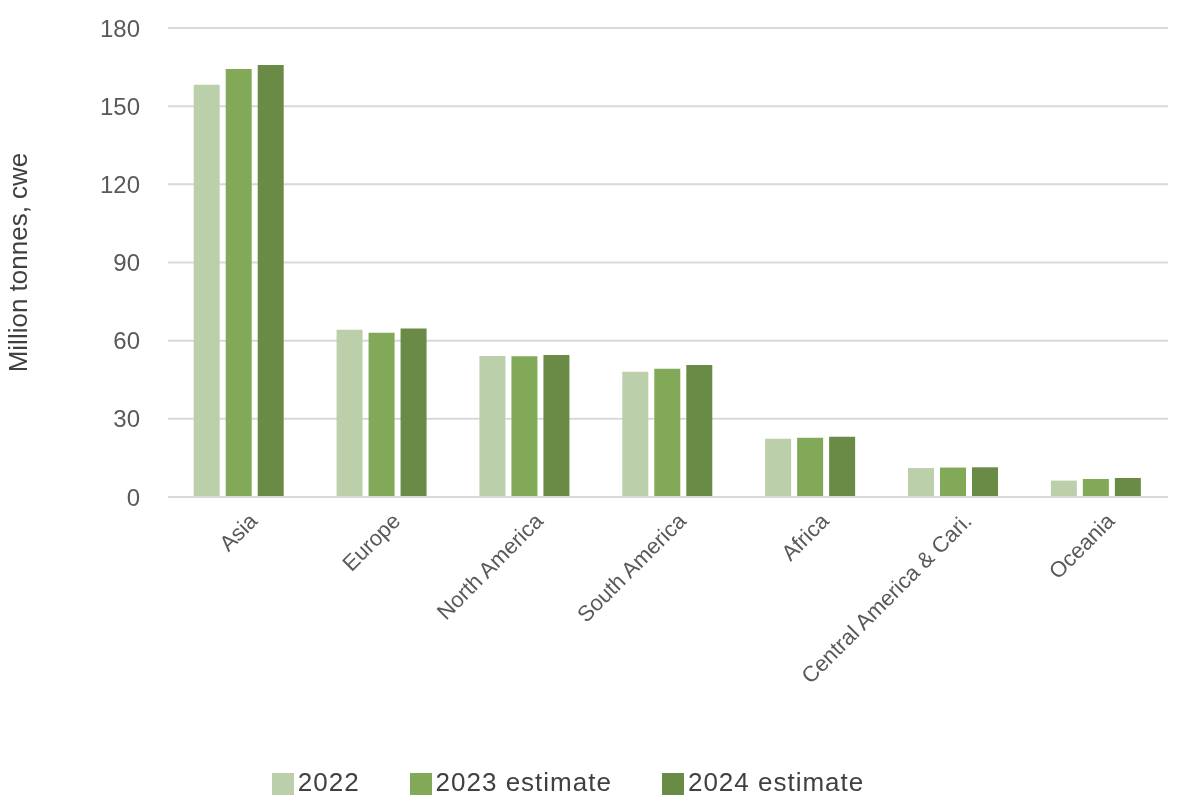 The image size is (1188, 803). I want to click on y-tick-label: 0, so click(133, 497).